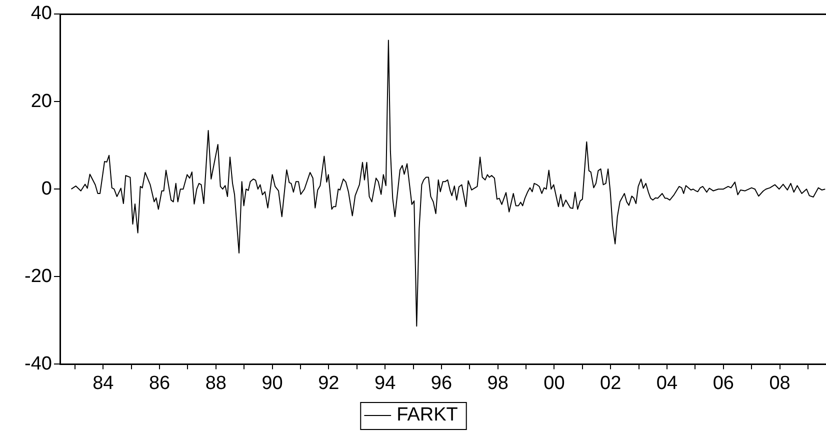 The image size is (826, 441). I want to click on x-tick-label: 90, so click(272, 383).